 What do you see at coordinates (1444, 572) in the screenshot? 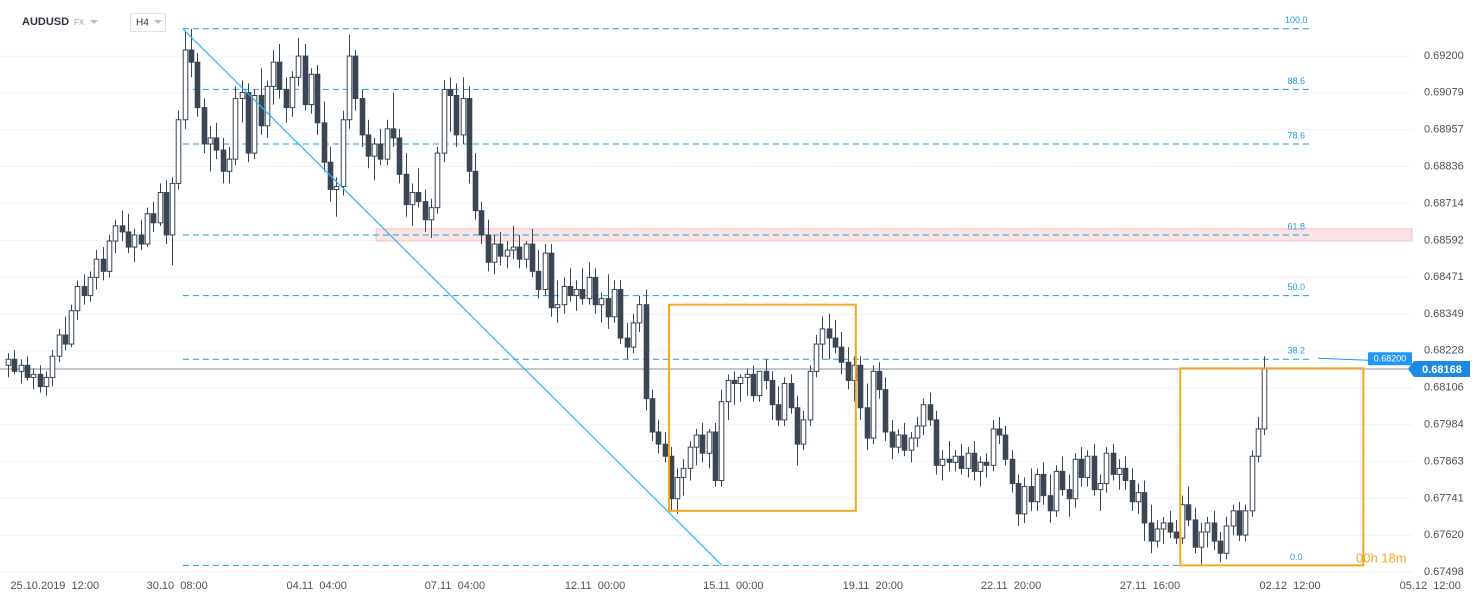
I see `y-tick-label: 0.67498` at bounding box center [1444, 572].